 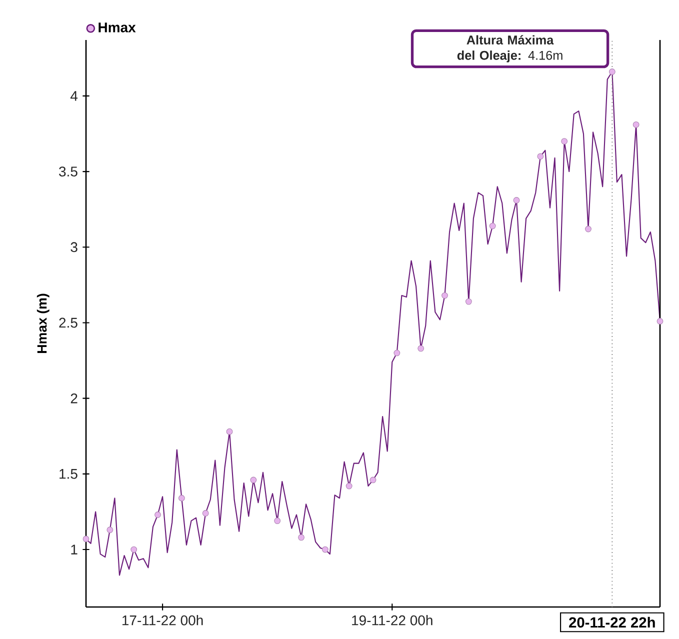 What do you see at coordinates (74, 549) in the screenshot?
I see `y-tick-label: 1` at bounding box center [74, 549].